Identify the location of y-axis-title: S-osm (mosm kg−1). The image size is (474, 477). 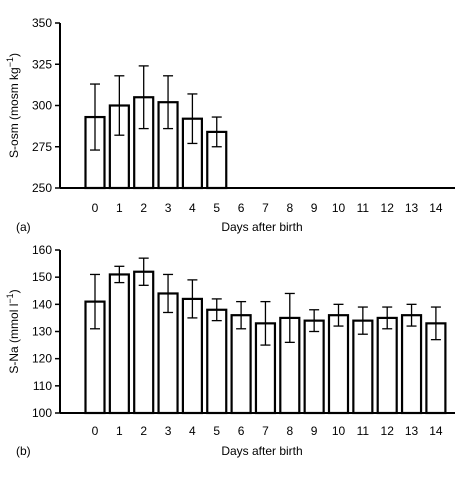
(13, 105).